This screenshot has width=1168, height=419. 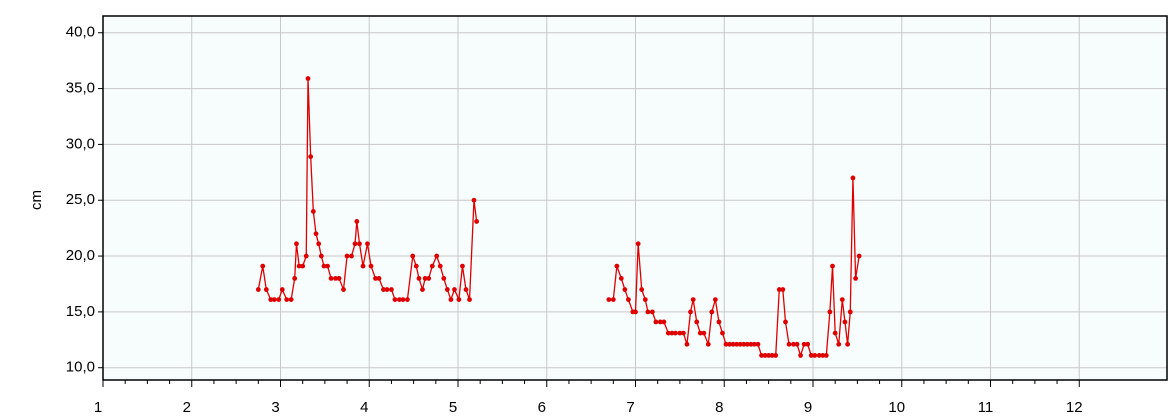 What do you see at coordinates (896, 407) in the screenshot?
I see `x-tick-label: 10` at bounding box center [896, 407].